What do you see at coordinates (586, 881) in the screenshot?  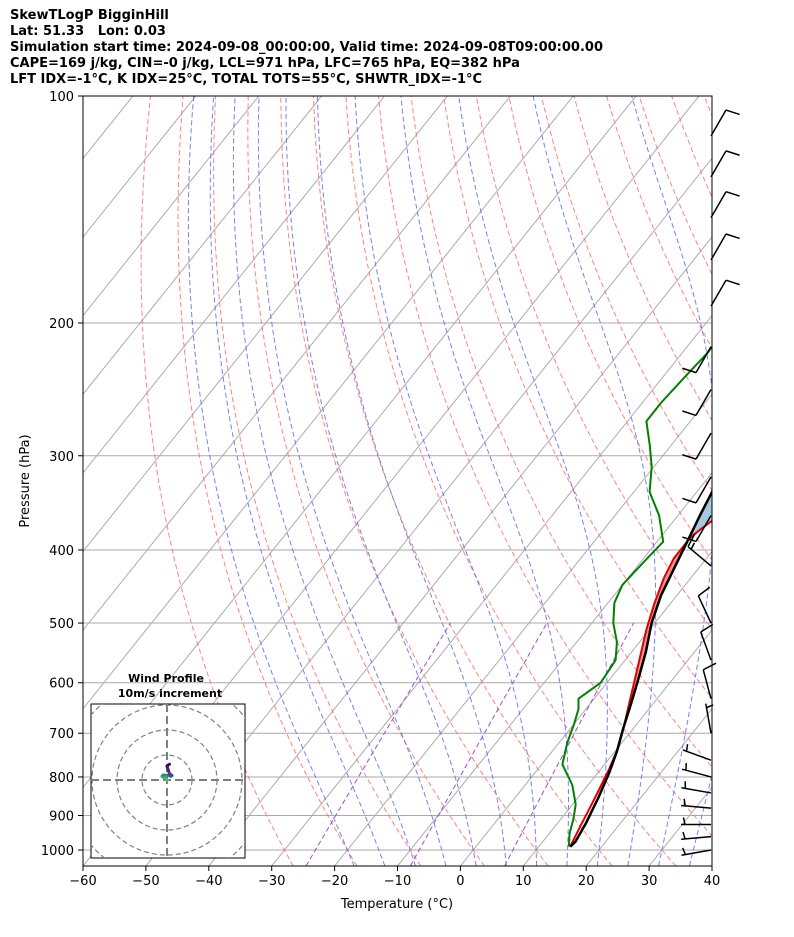 I see `x-tick-label: 20` at bounding box center [586, 881].